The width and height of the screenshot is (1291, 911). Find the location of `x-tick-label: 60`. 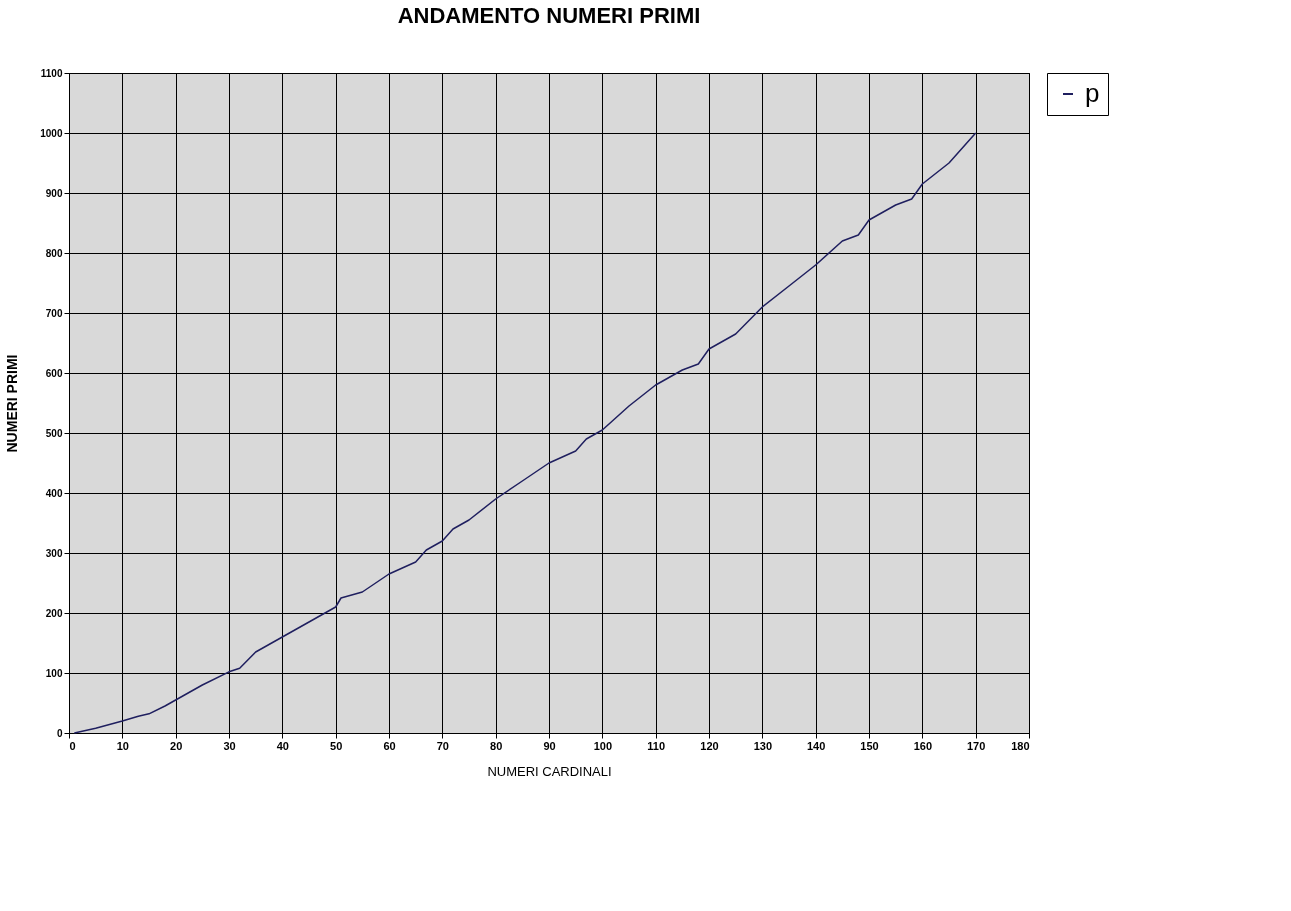

x-tick-label: 60 is located at coordinates (389, 745).